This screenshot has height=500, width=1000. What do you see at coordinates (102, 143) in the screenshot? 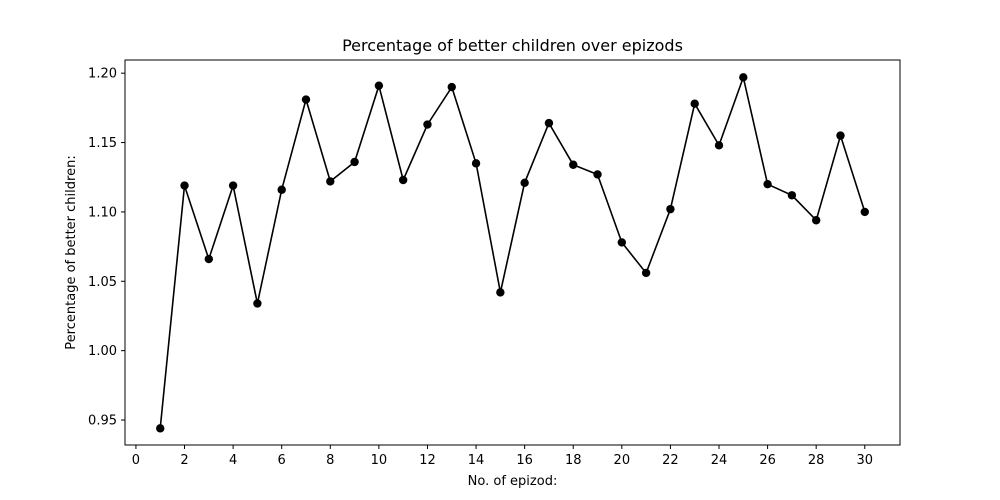
I see `y-tick-label: 1.15` at bounding box center [102, 143].